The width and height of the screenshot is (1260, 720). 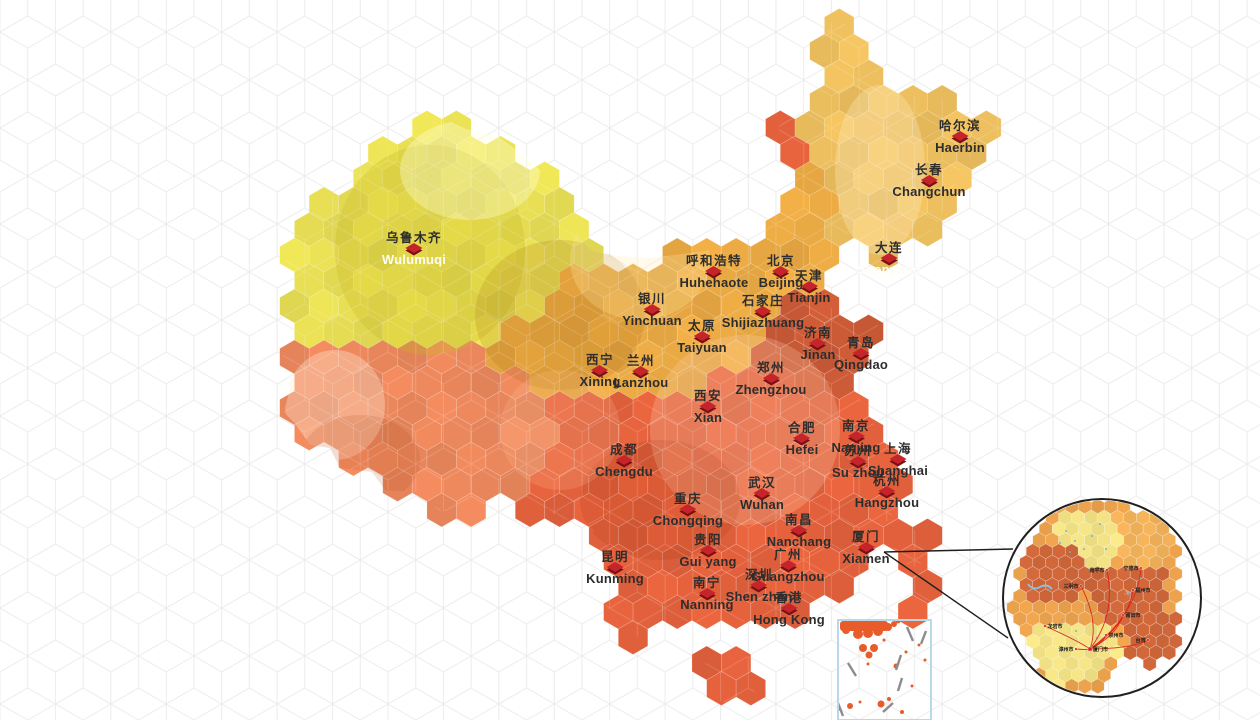 I want to click on city-name-zh: 贵阳, so click(x=707, y=540).